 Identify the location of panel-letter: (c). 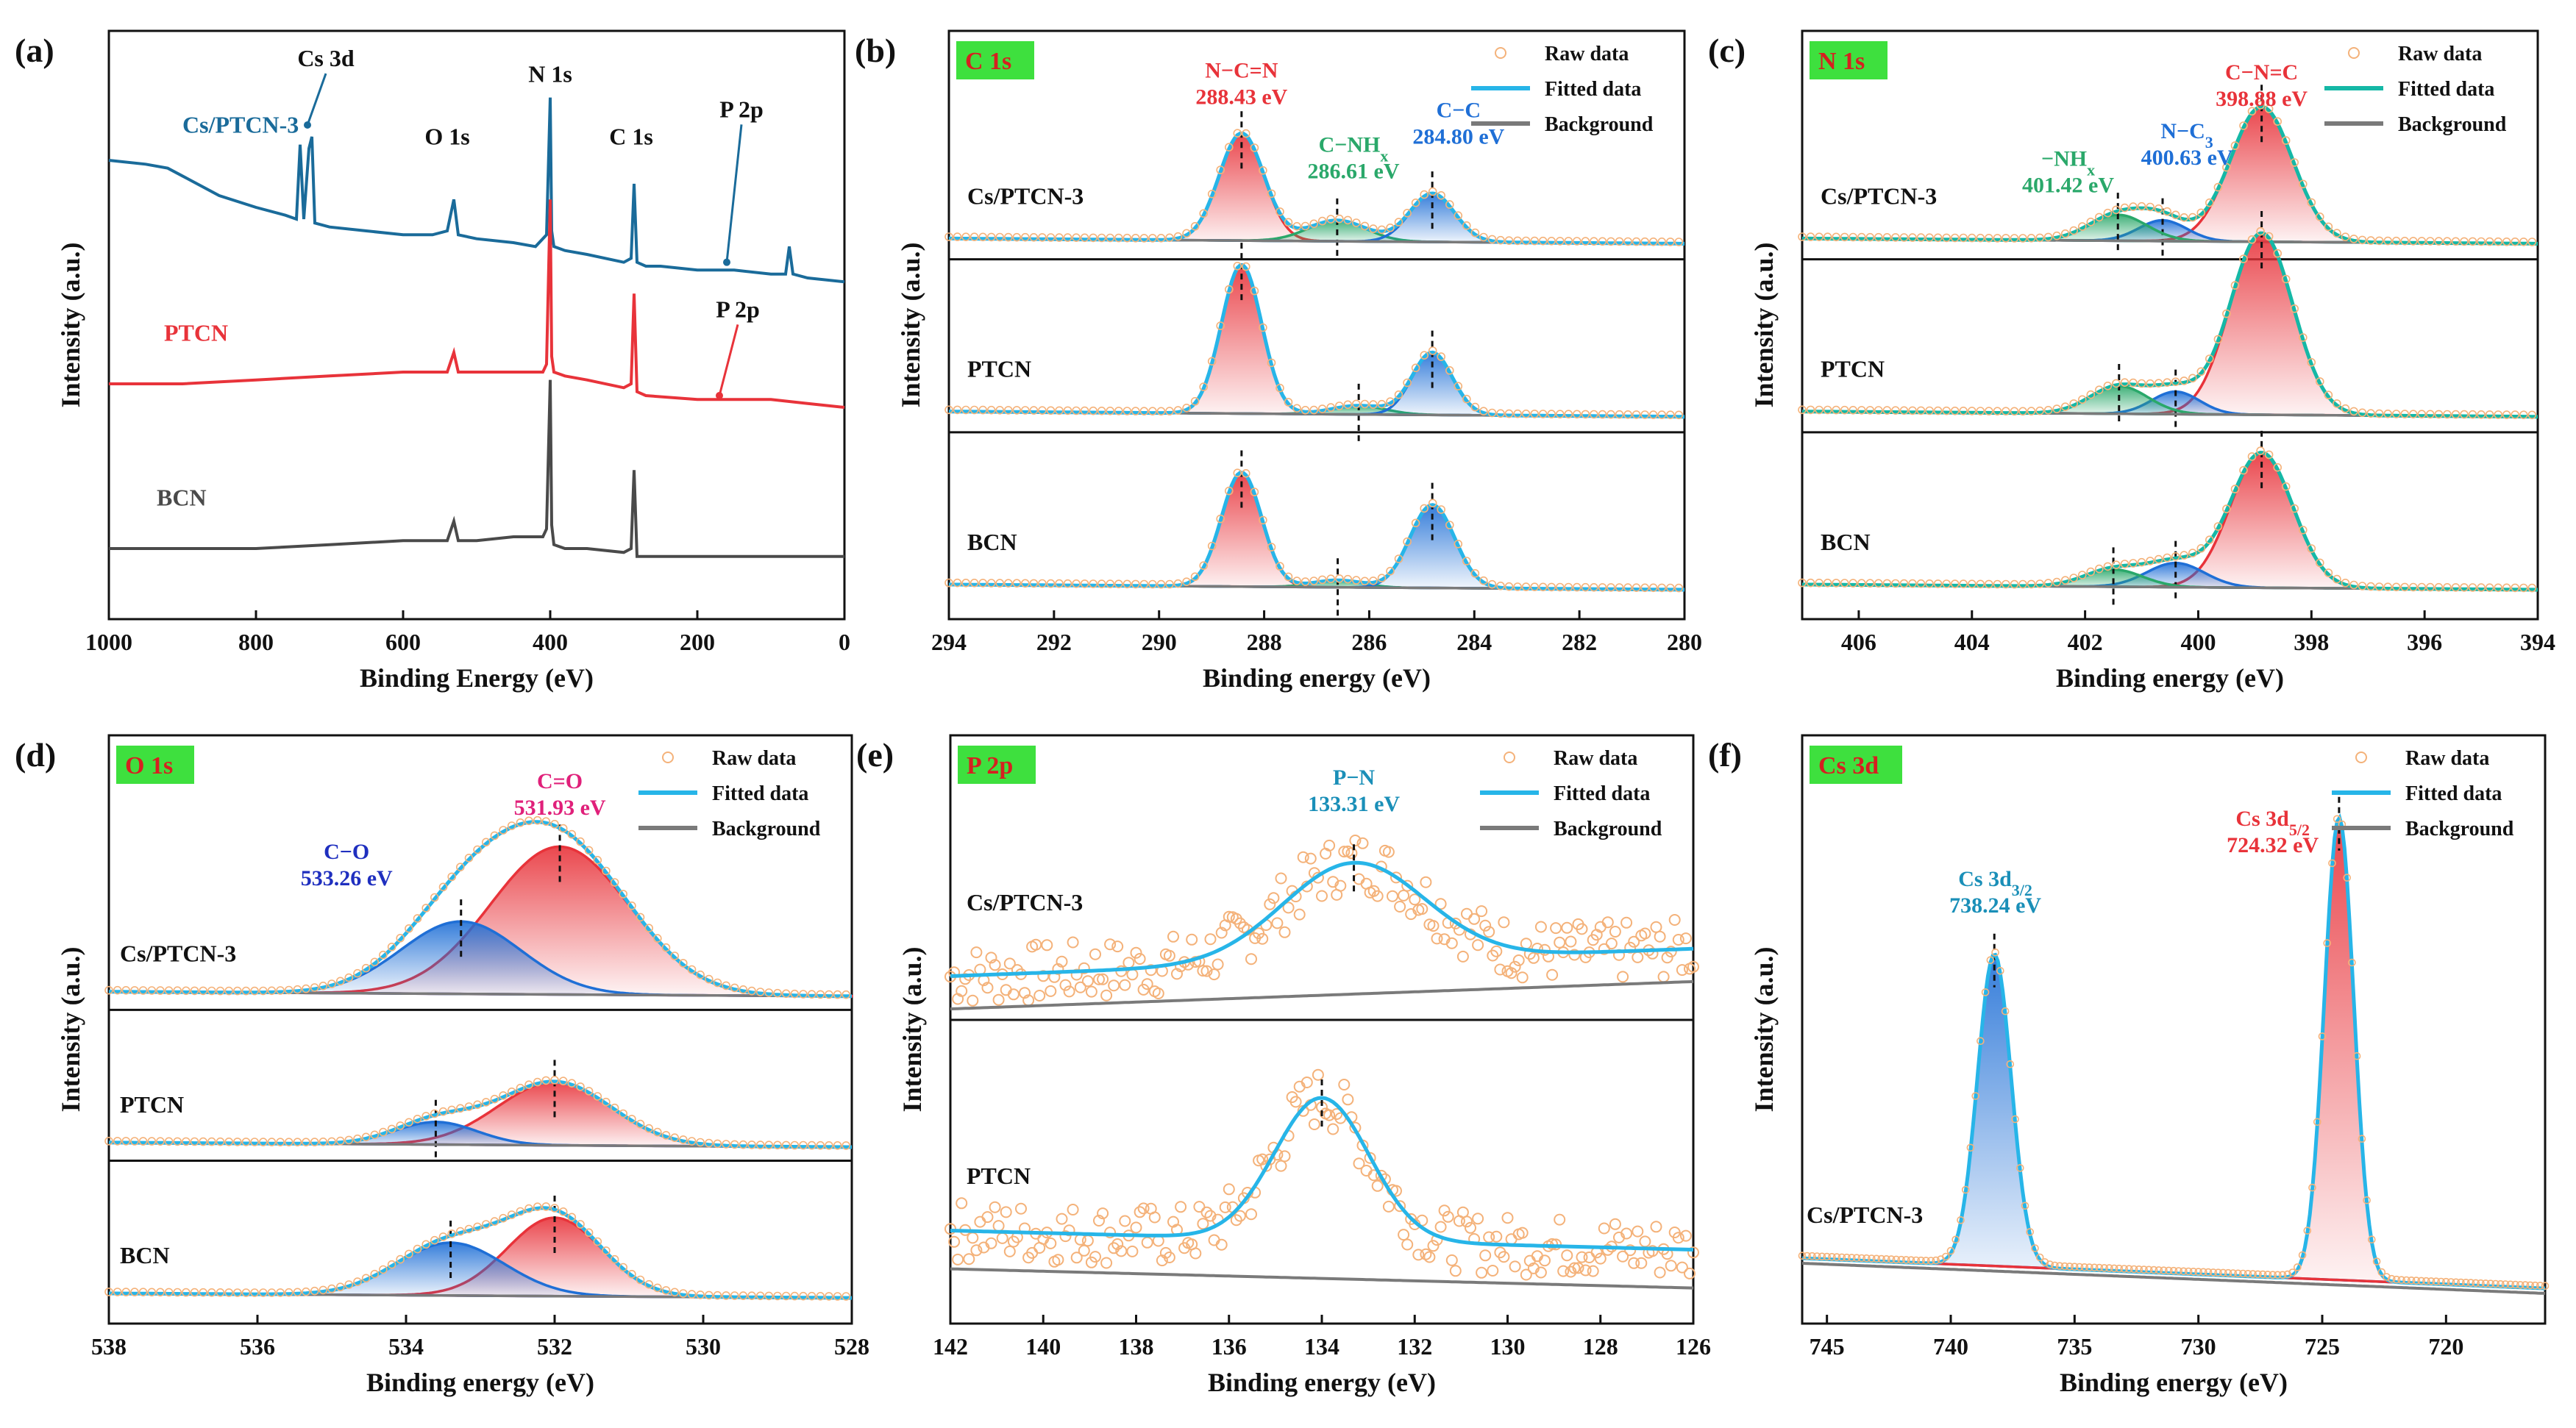
(1727, 51).